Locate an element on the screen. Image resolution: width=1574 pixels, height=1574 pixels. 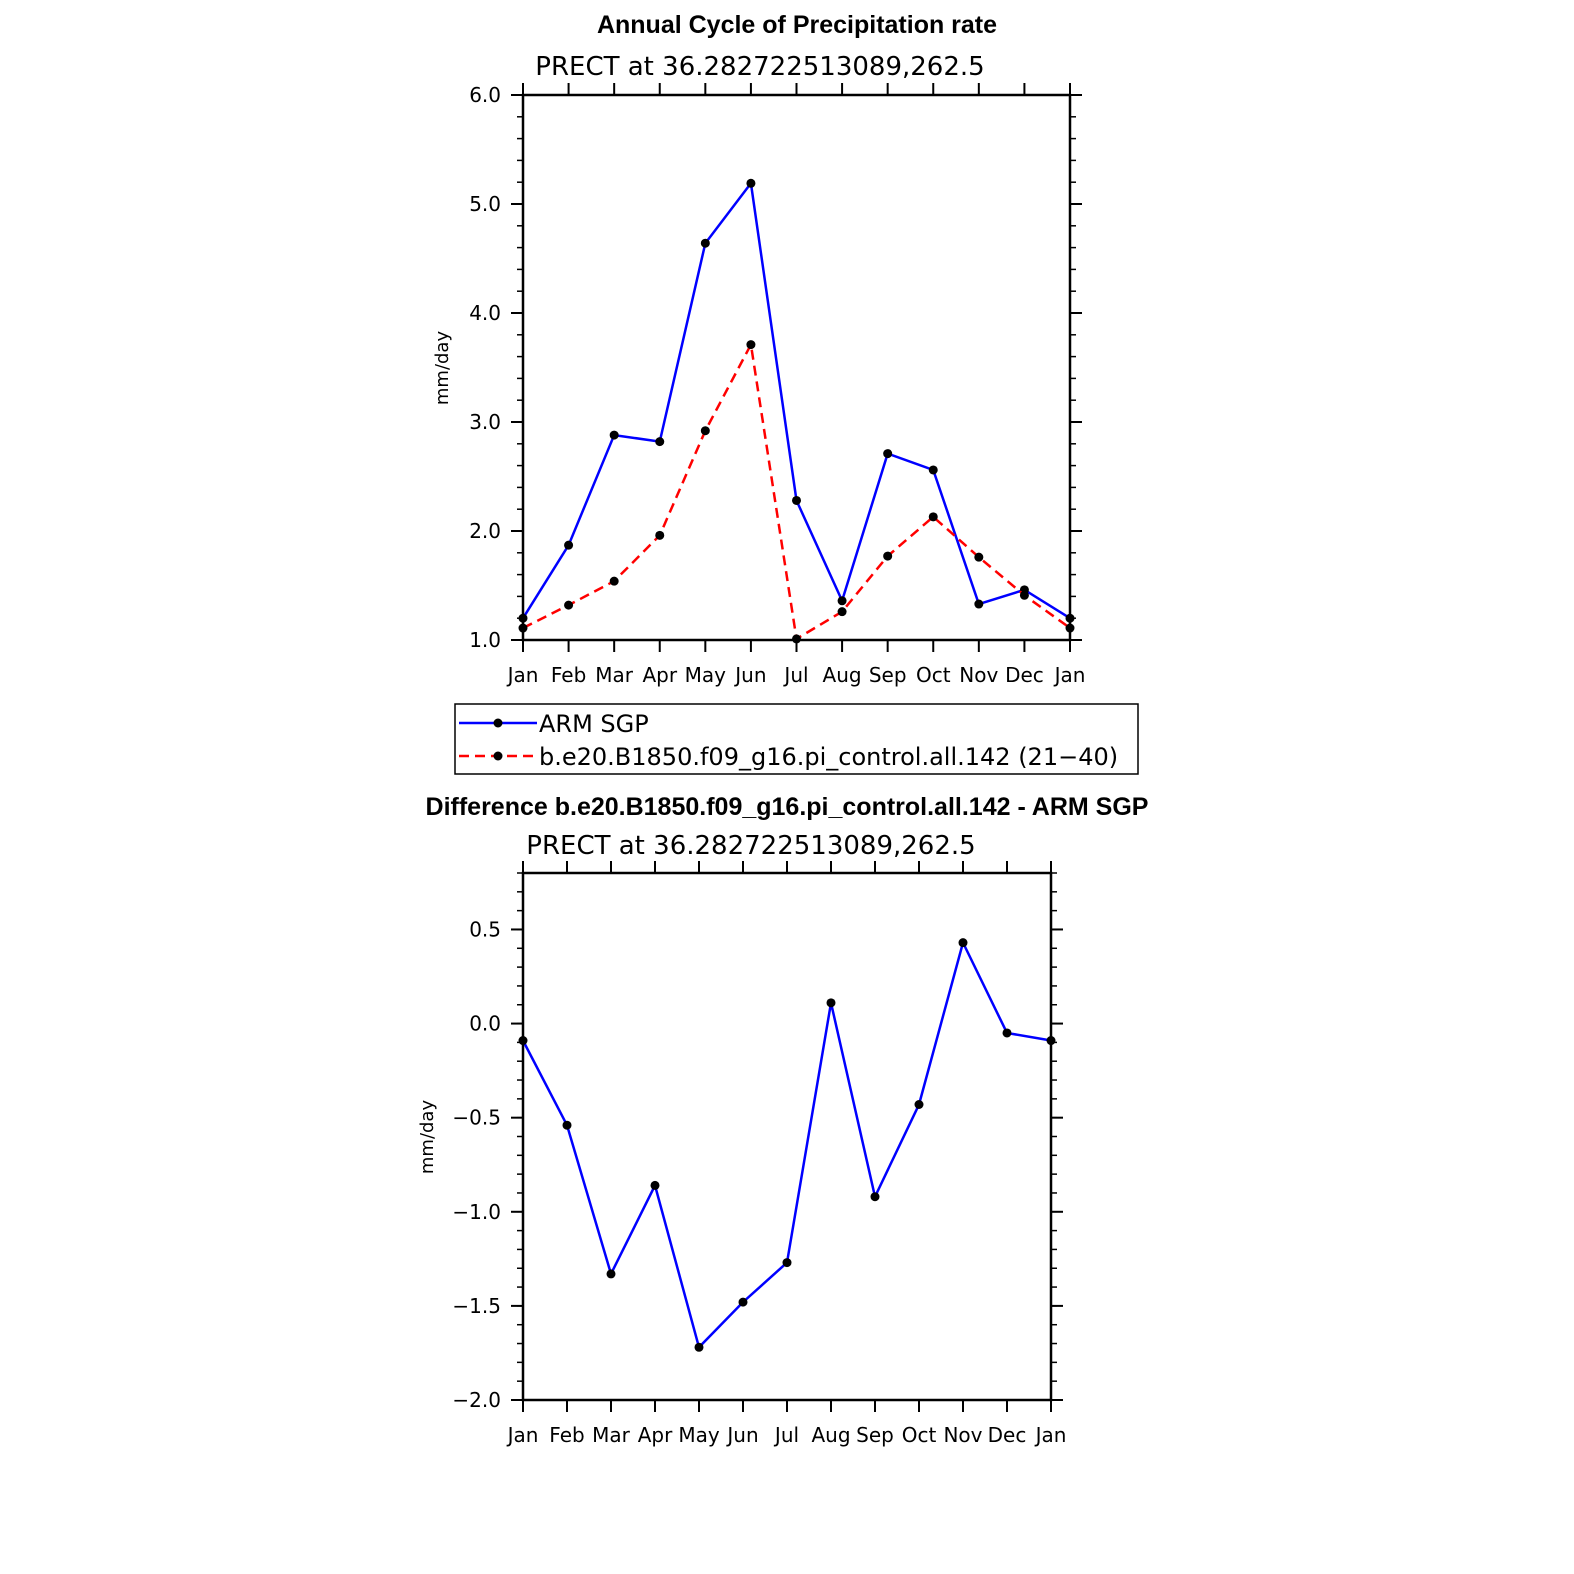
y-tick-label: −2.0 is located at coordinates (476, 1400).